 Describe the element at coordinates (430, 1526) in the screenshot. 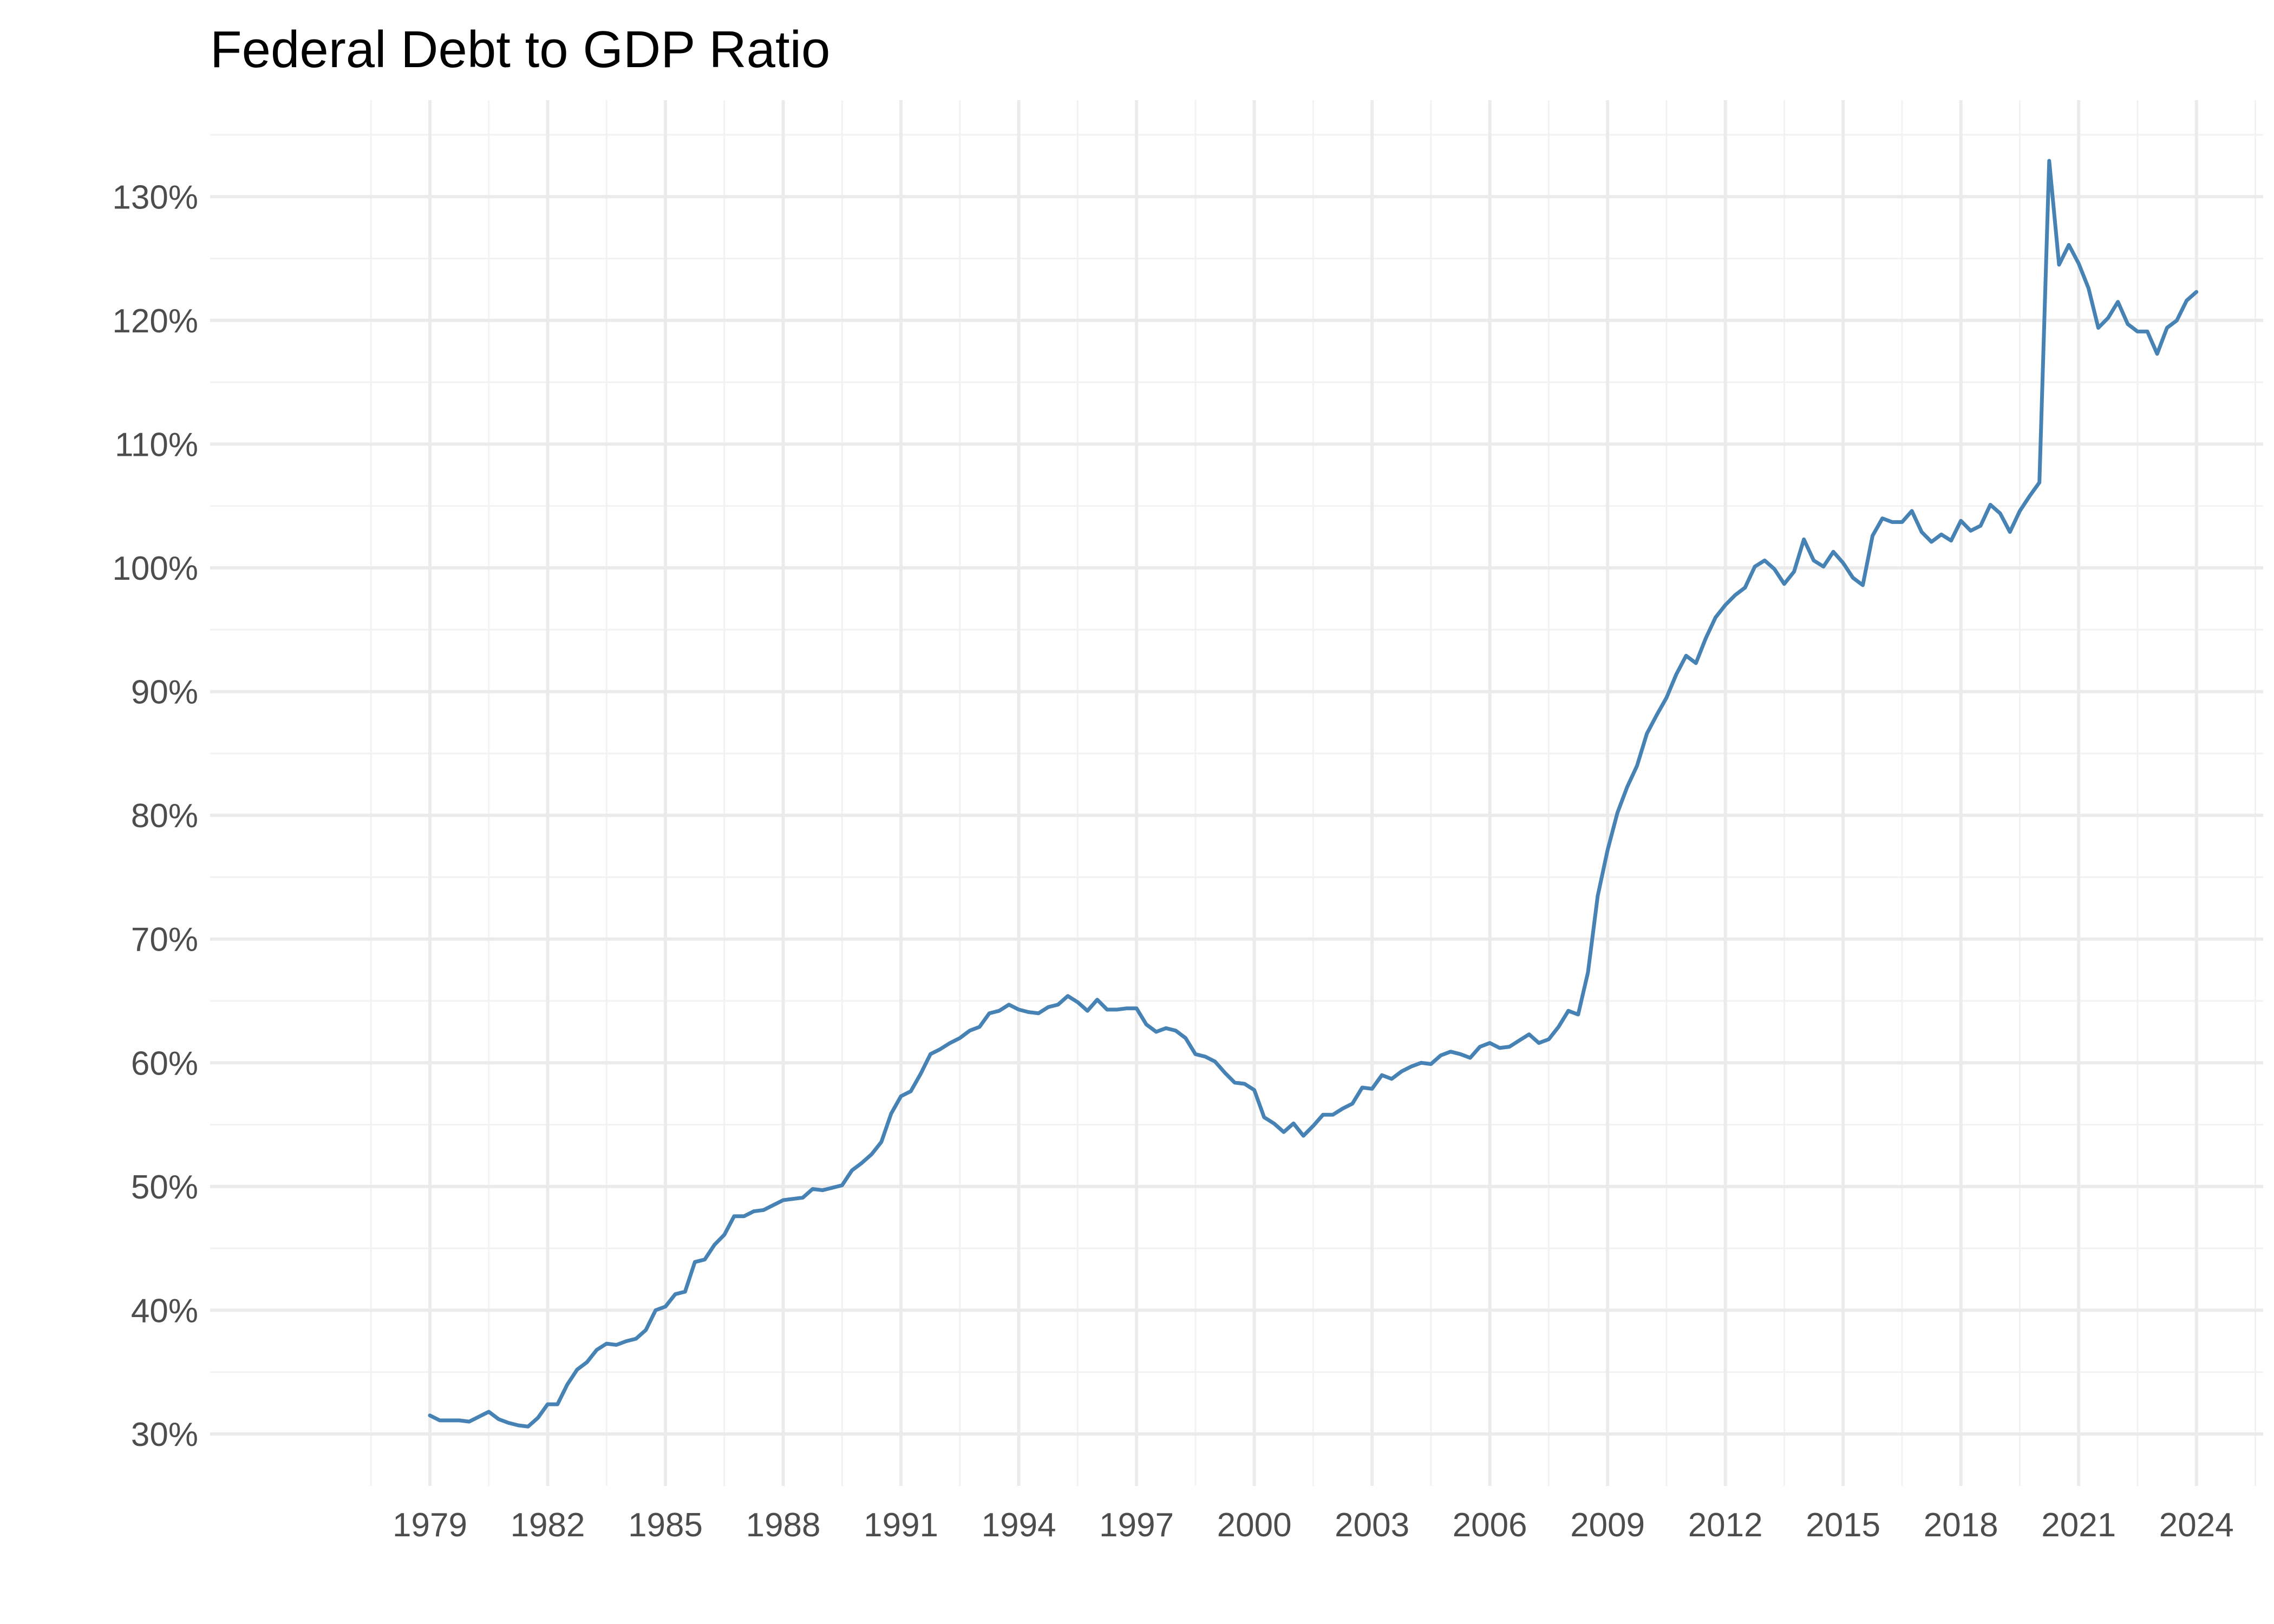

I see `x-tick-label: 1979` at that location.